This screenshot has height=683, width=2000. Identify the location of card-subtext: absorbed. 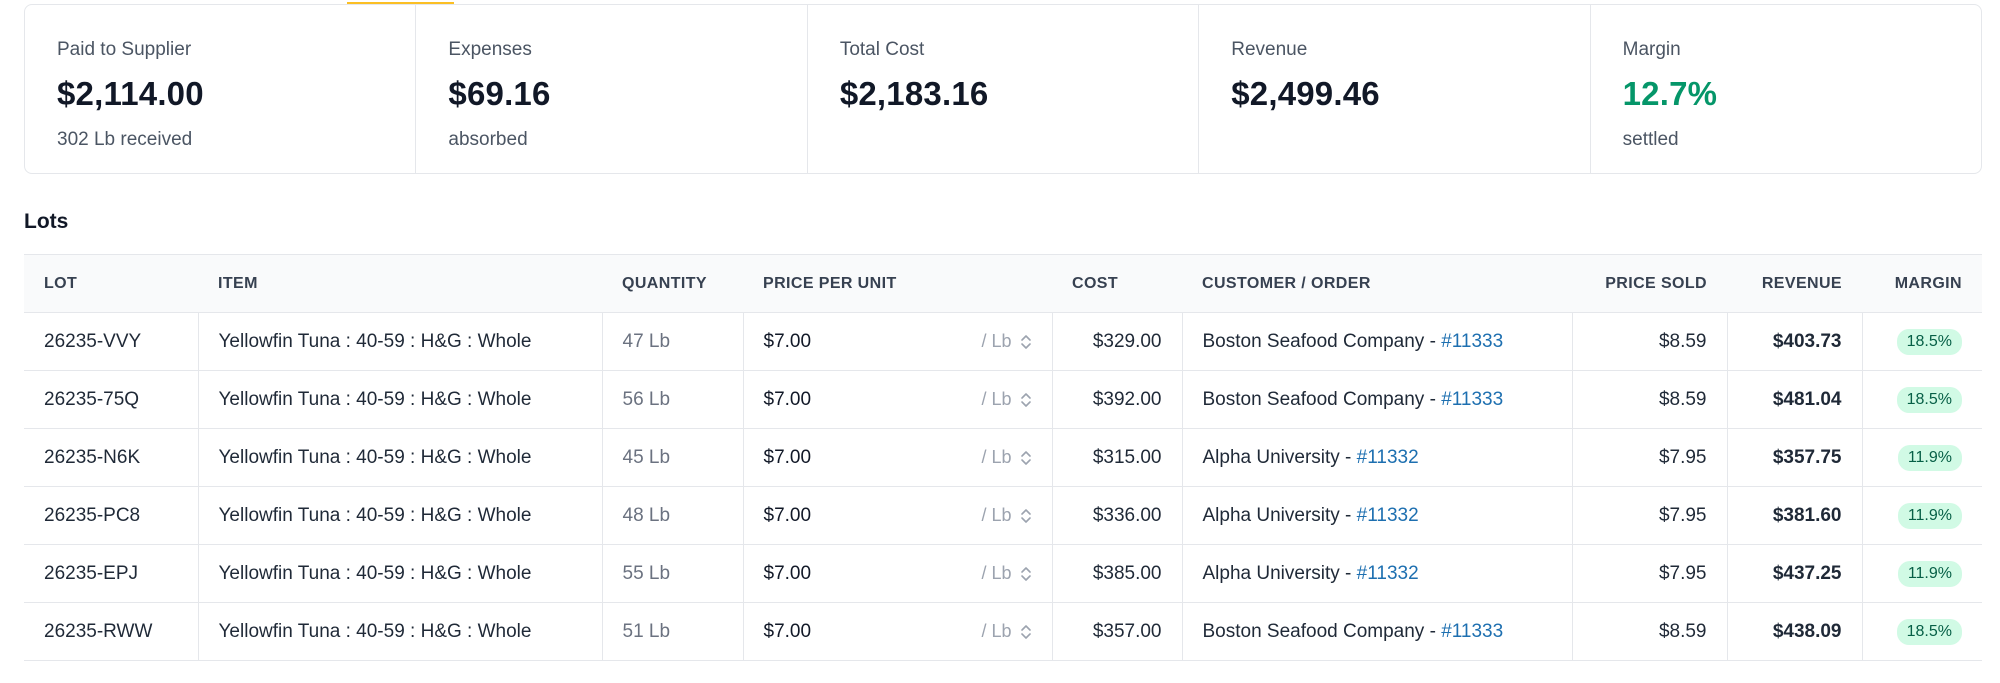
(488, 139).